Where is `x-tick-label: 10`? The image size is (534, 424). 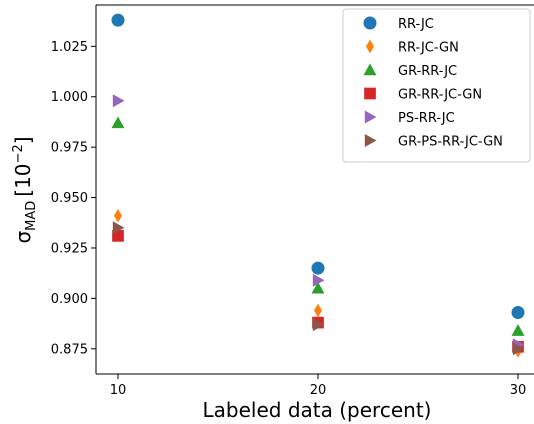
x-tick-label: 10 is located at coordinates (118, 390).